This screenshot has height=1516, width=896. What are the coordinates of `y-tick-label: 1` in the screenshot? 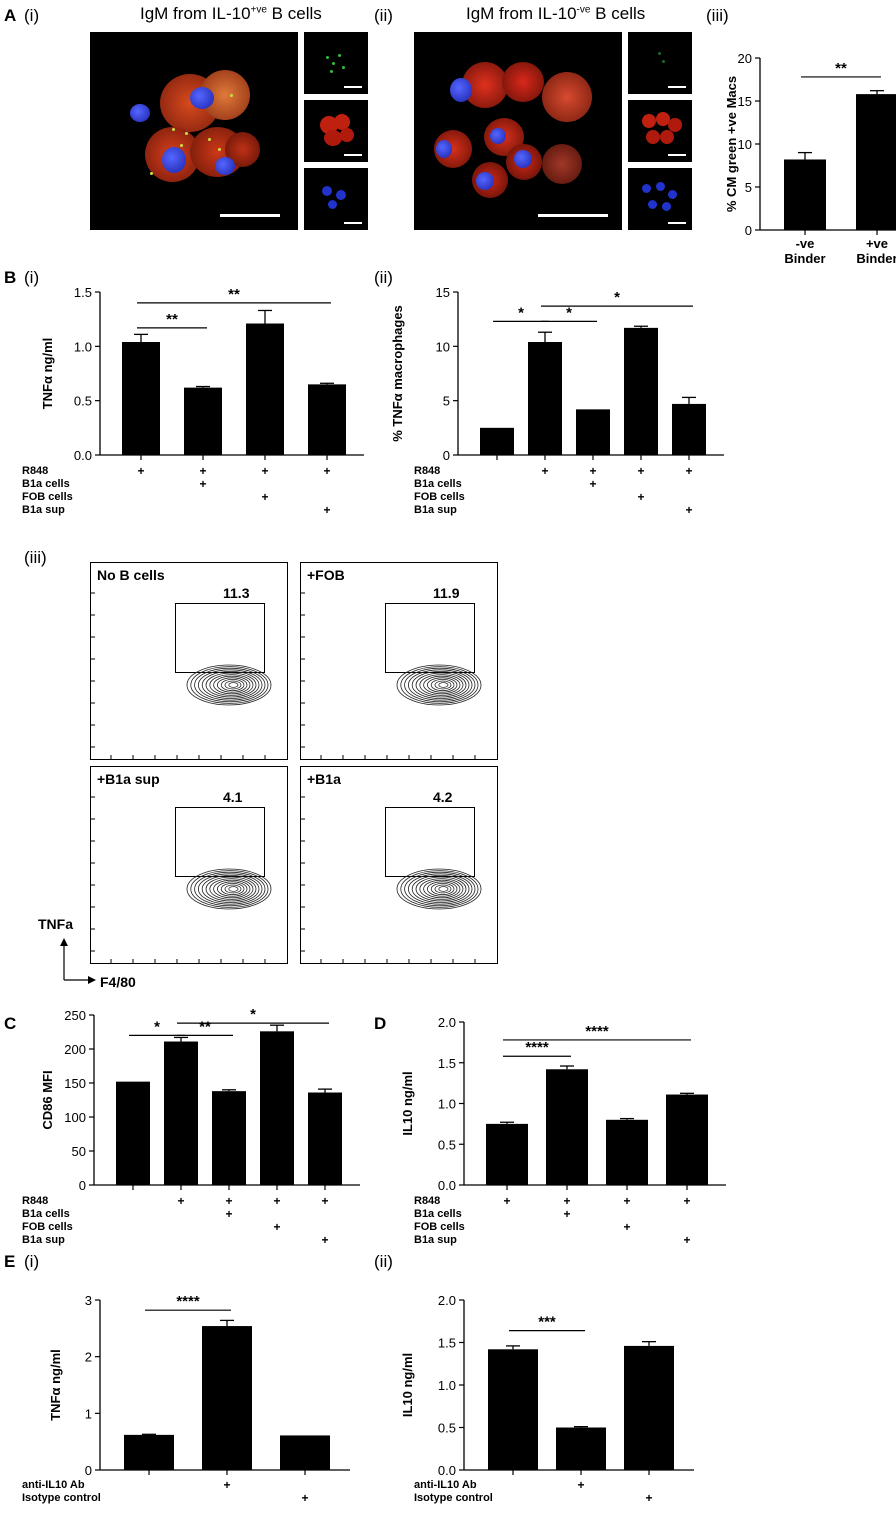 It's located at (88, 1413).